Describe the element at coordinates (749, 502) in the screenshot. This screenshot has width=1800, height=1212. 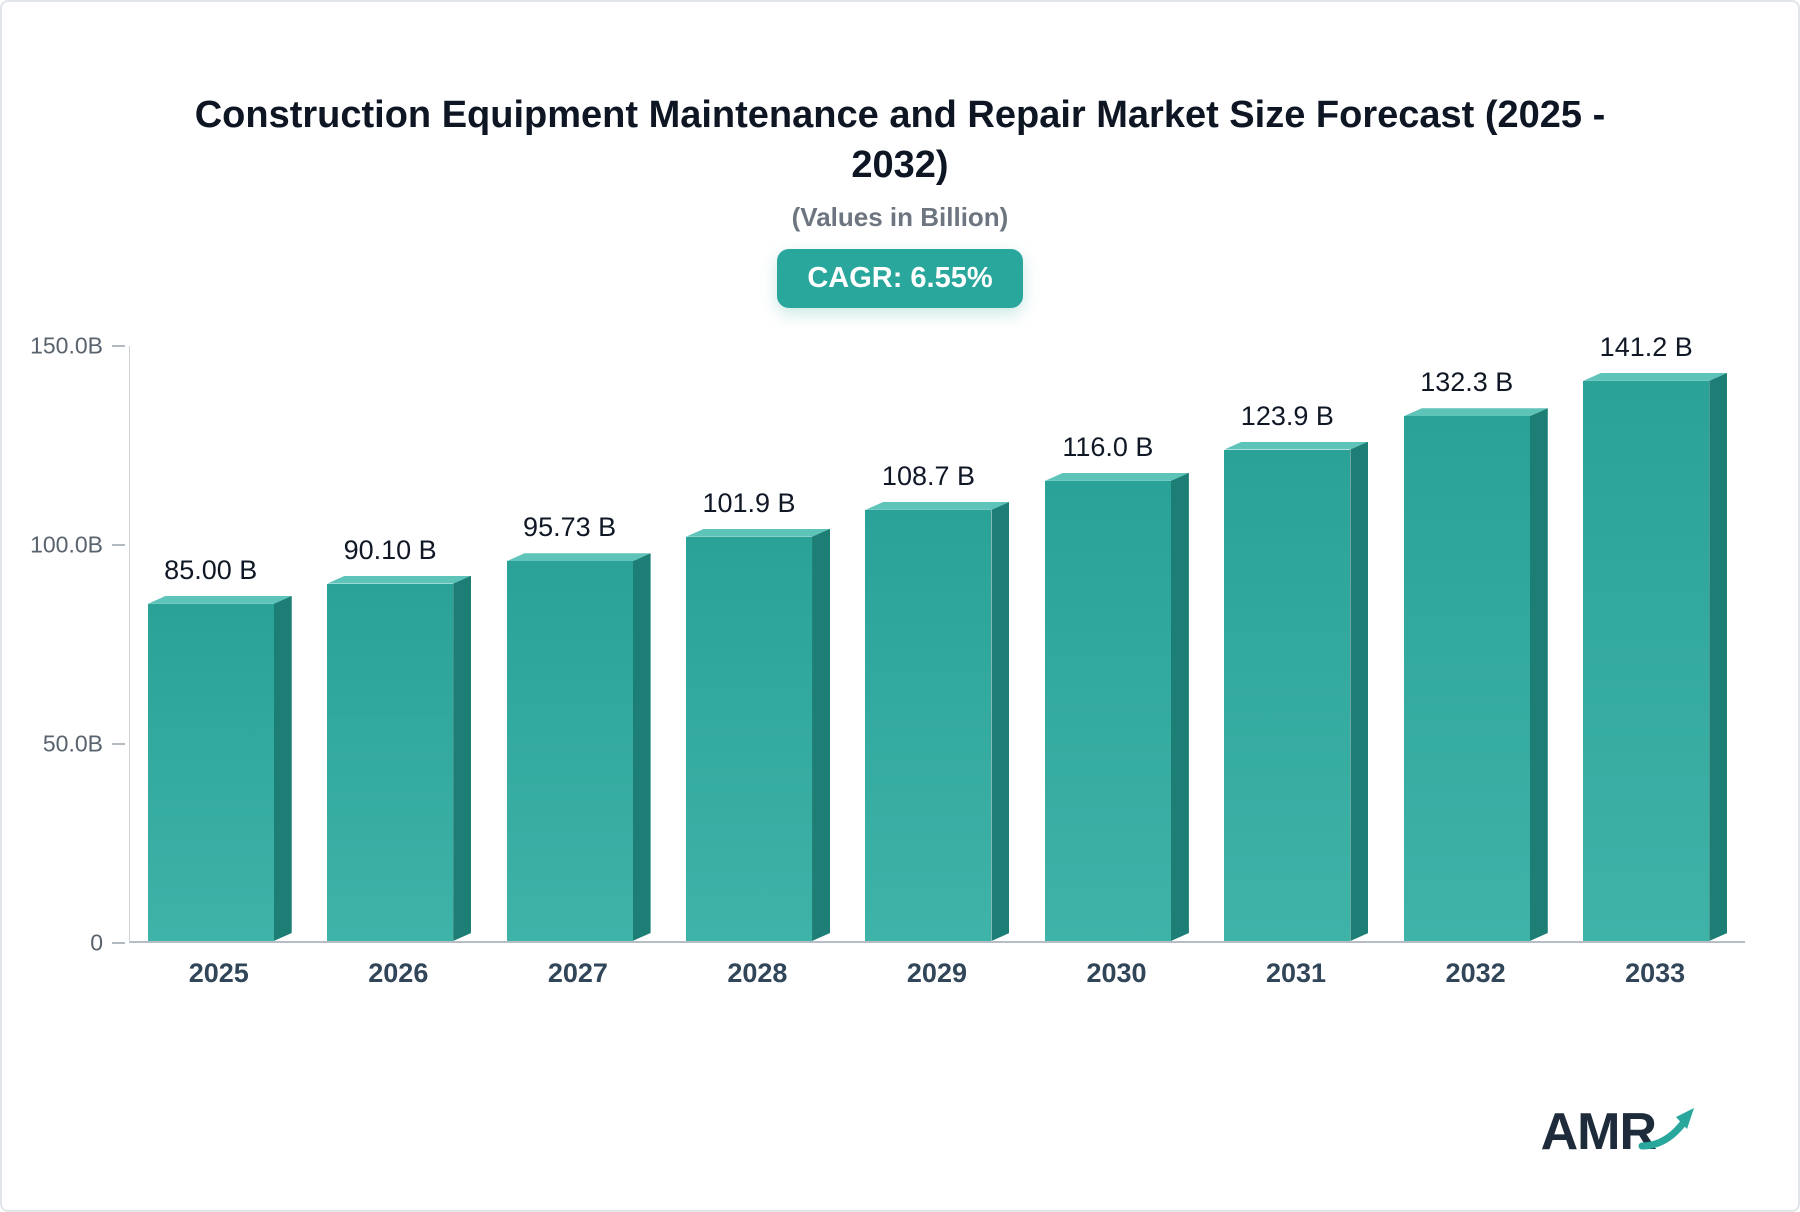
I see `bar-value-label: 101.9 B` at that location.